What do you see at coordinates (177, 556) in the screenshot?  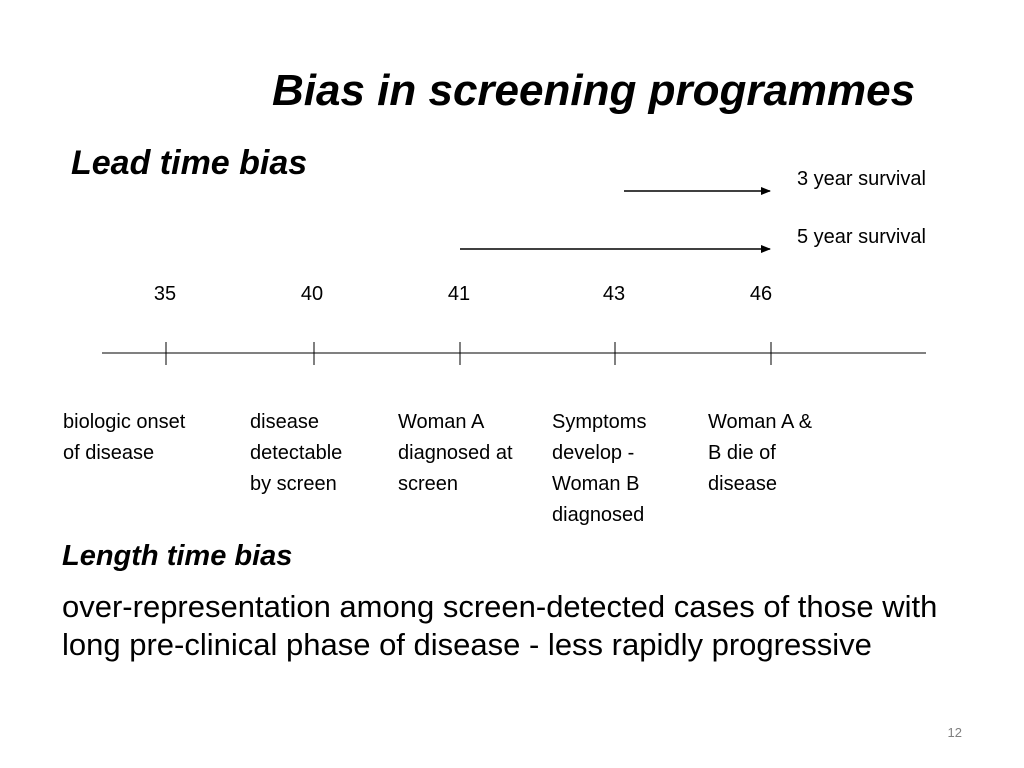 I see `length-time-bias-heading: Length time bias` at bounding box center [177, 556].